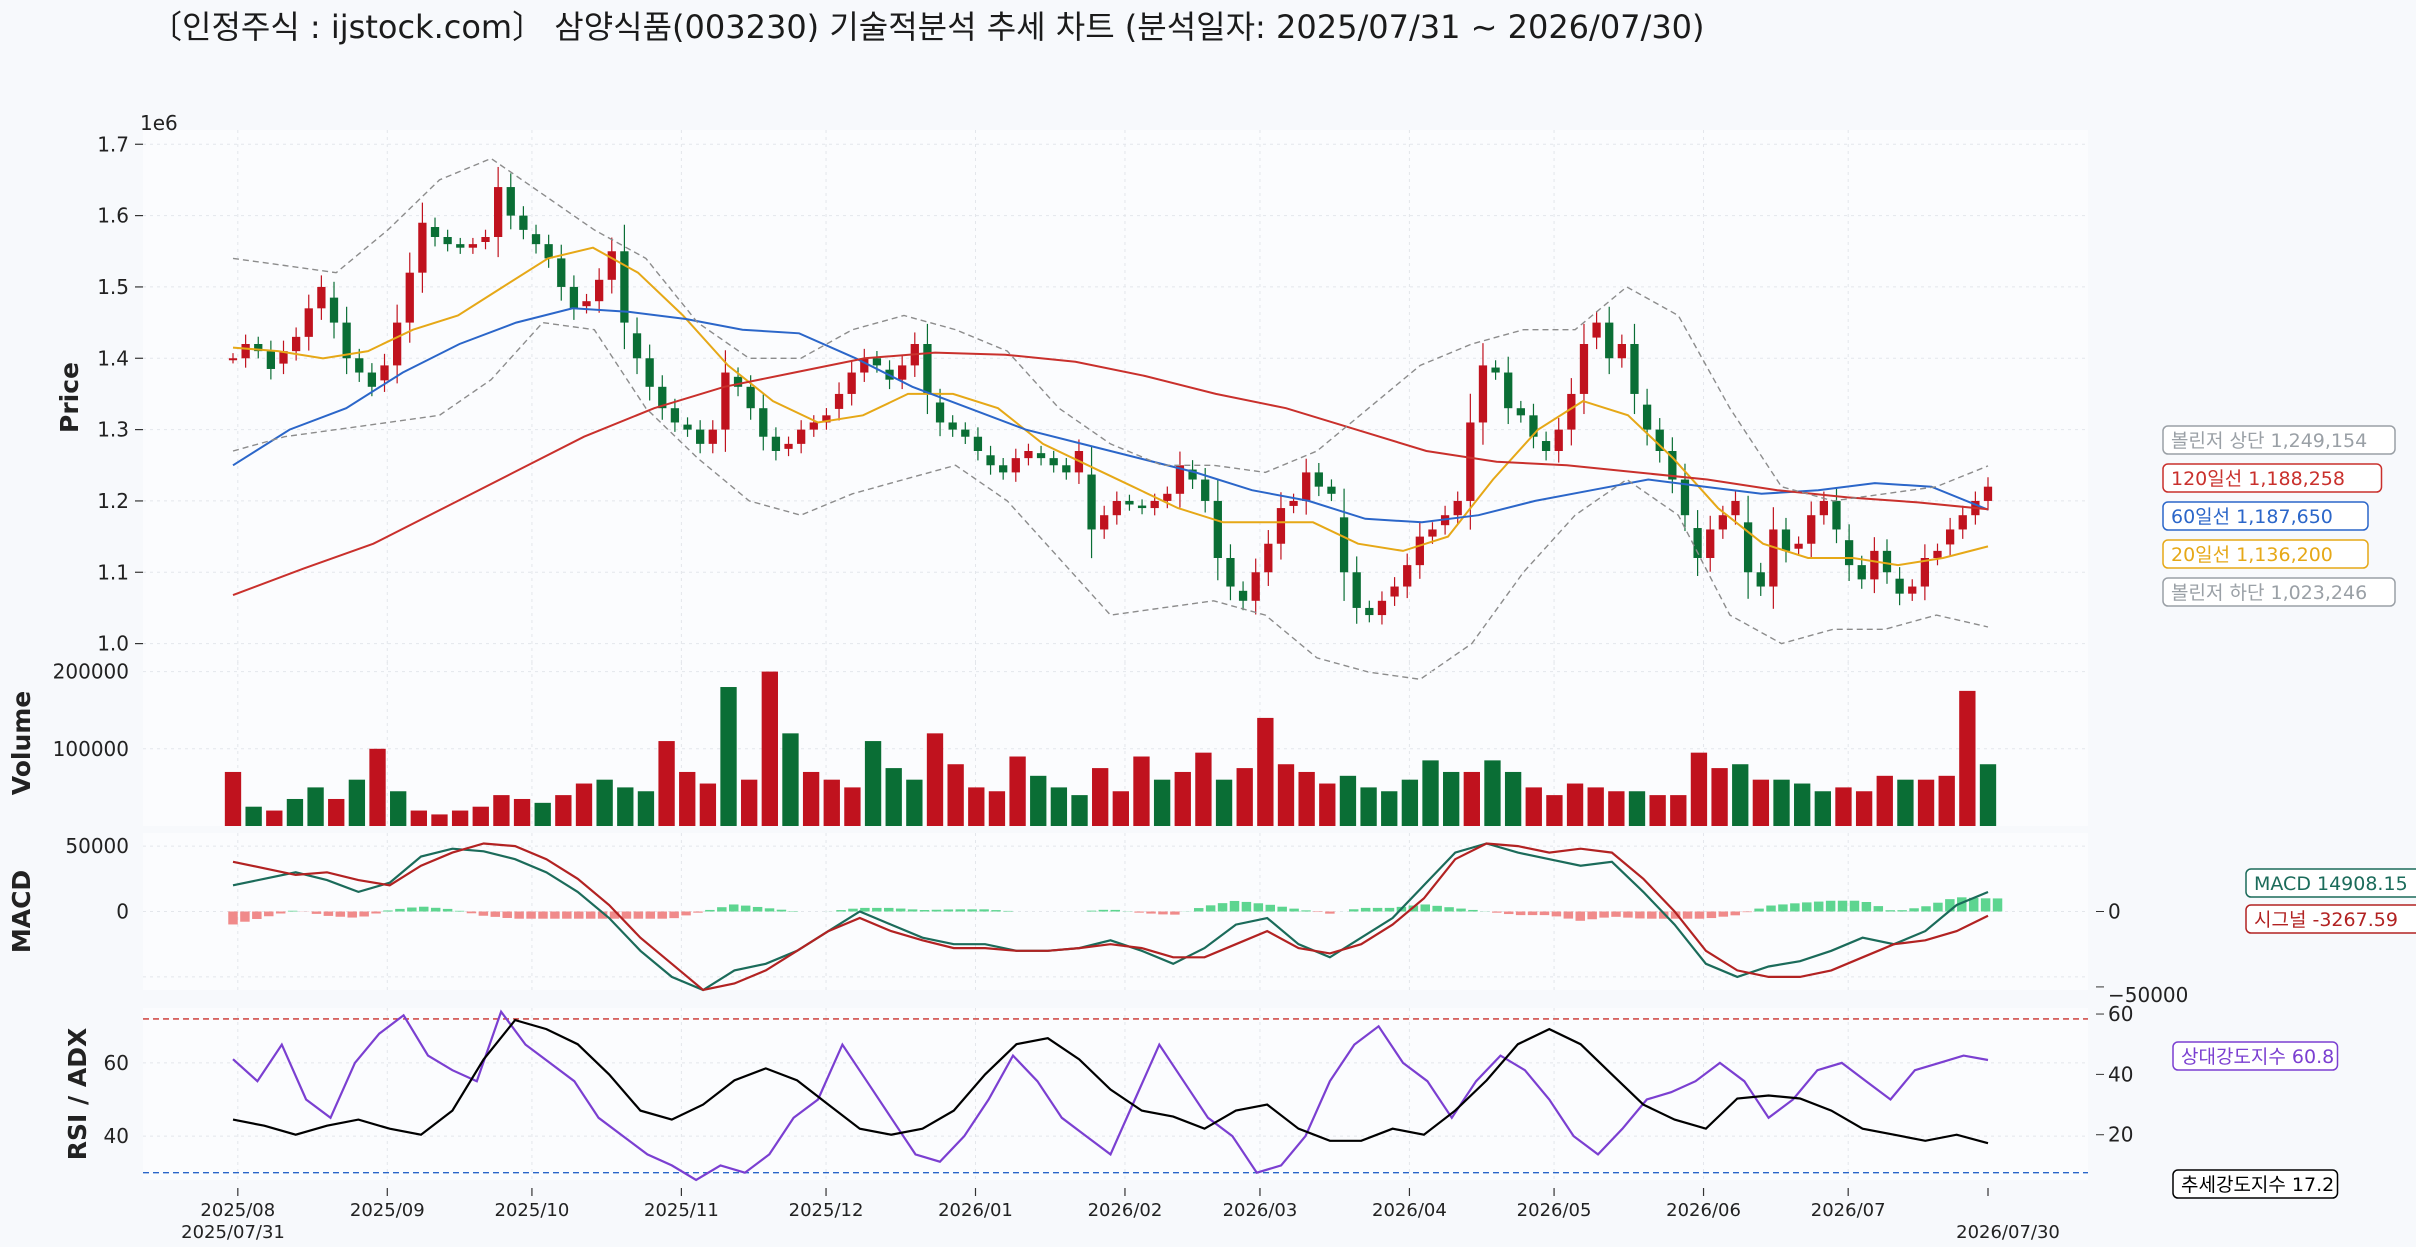  I want to click on price-y-tick-label: 1.4, so click(113, 358).